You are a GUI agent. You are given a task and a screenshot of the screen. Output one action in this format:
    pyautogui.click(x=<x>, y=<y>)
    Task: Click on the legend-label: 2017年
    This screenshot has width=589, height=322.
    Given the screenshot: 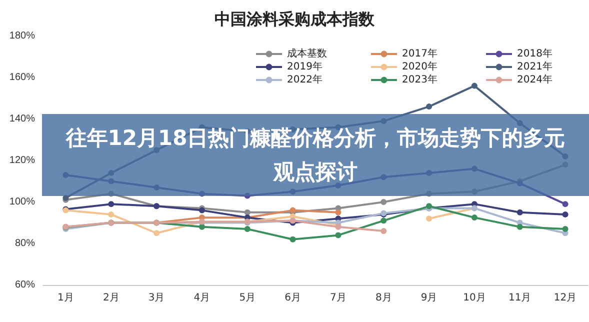 What is the action you would take?
    pyautogui.click(x=420, y=54)
    